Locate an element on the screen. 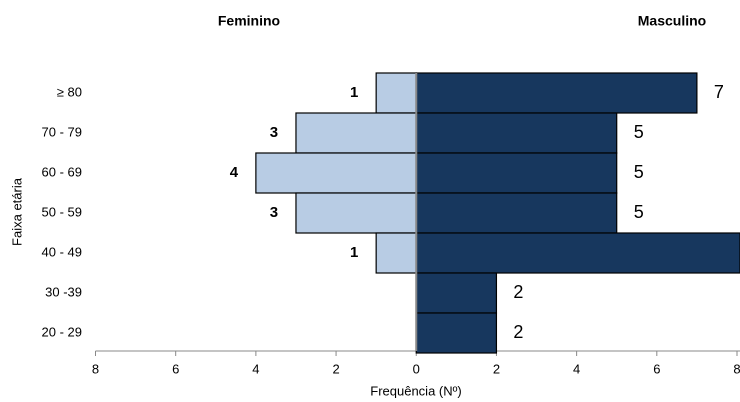  y-tick-label: 70 - 79 is located at coordinates (62, 131).